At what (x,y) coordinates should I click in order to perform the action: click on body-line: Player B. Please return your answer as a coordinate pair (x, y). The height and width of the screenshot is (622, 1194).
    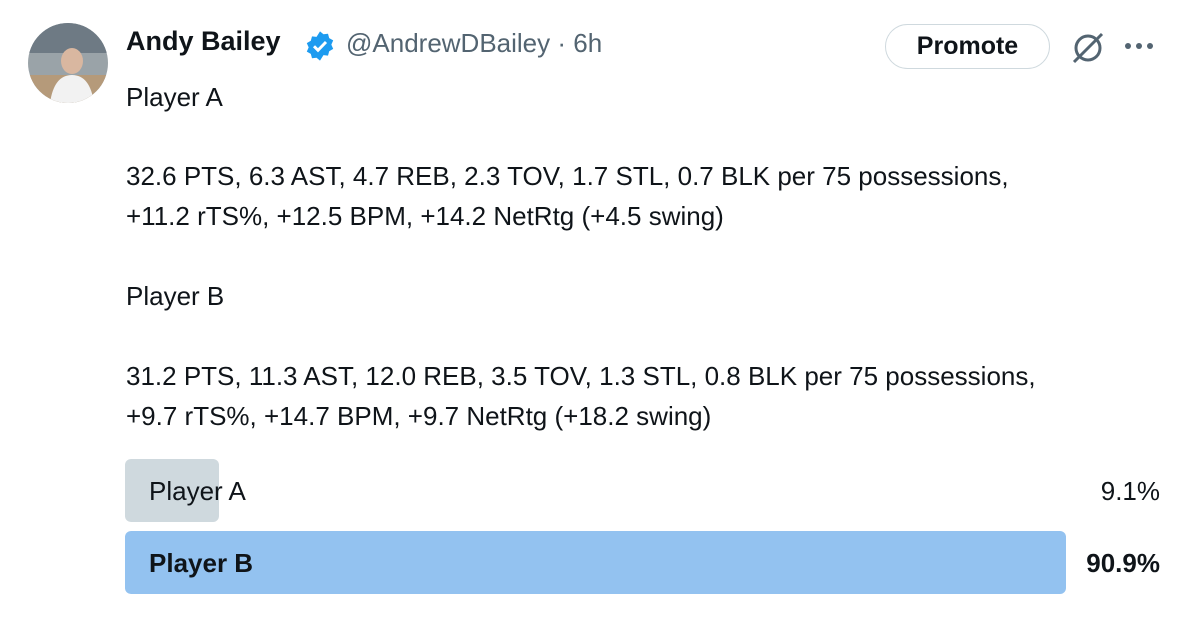
    Looking at the image, I should click on (175, 296).